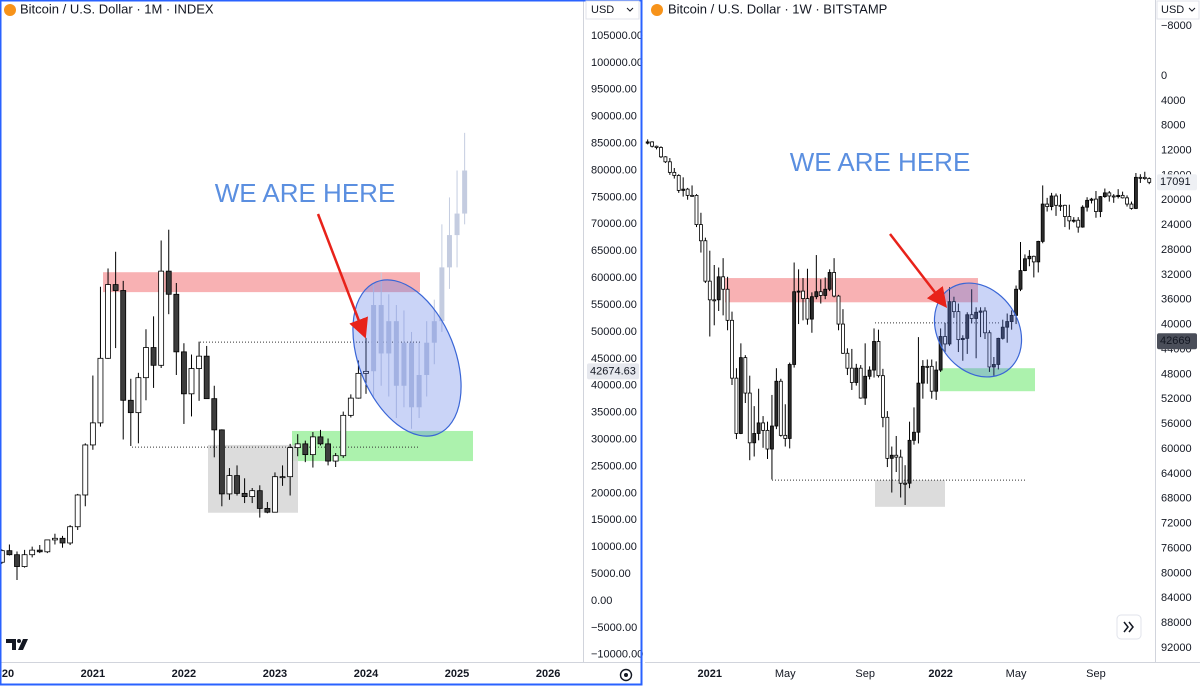 The image size is (1200, 686). I want to click on settings-button, so click(626, 675).